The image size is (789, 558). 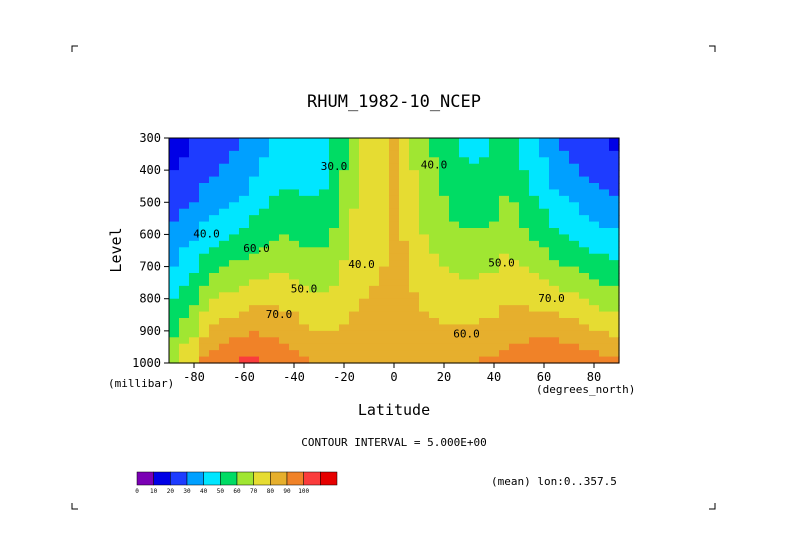 What do you see at coordinates (229, 478) in the screenshot?
I see `colorbar-swatch` at bounding box center [229, 478].